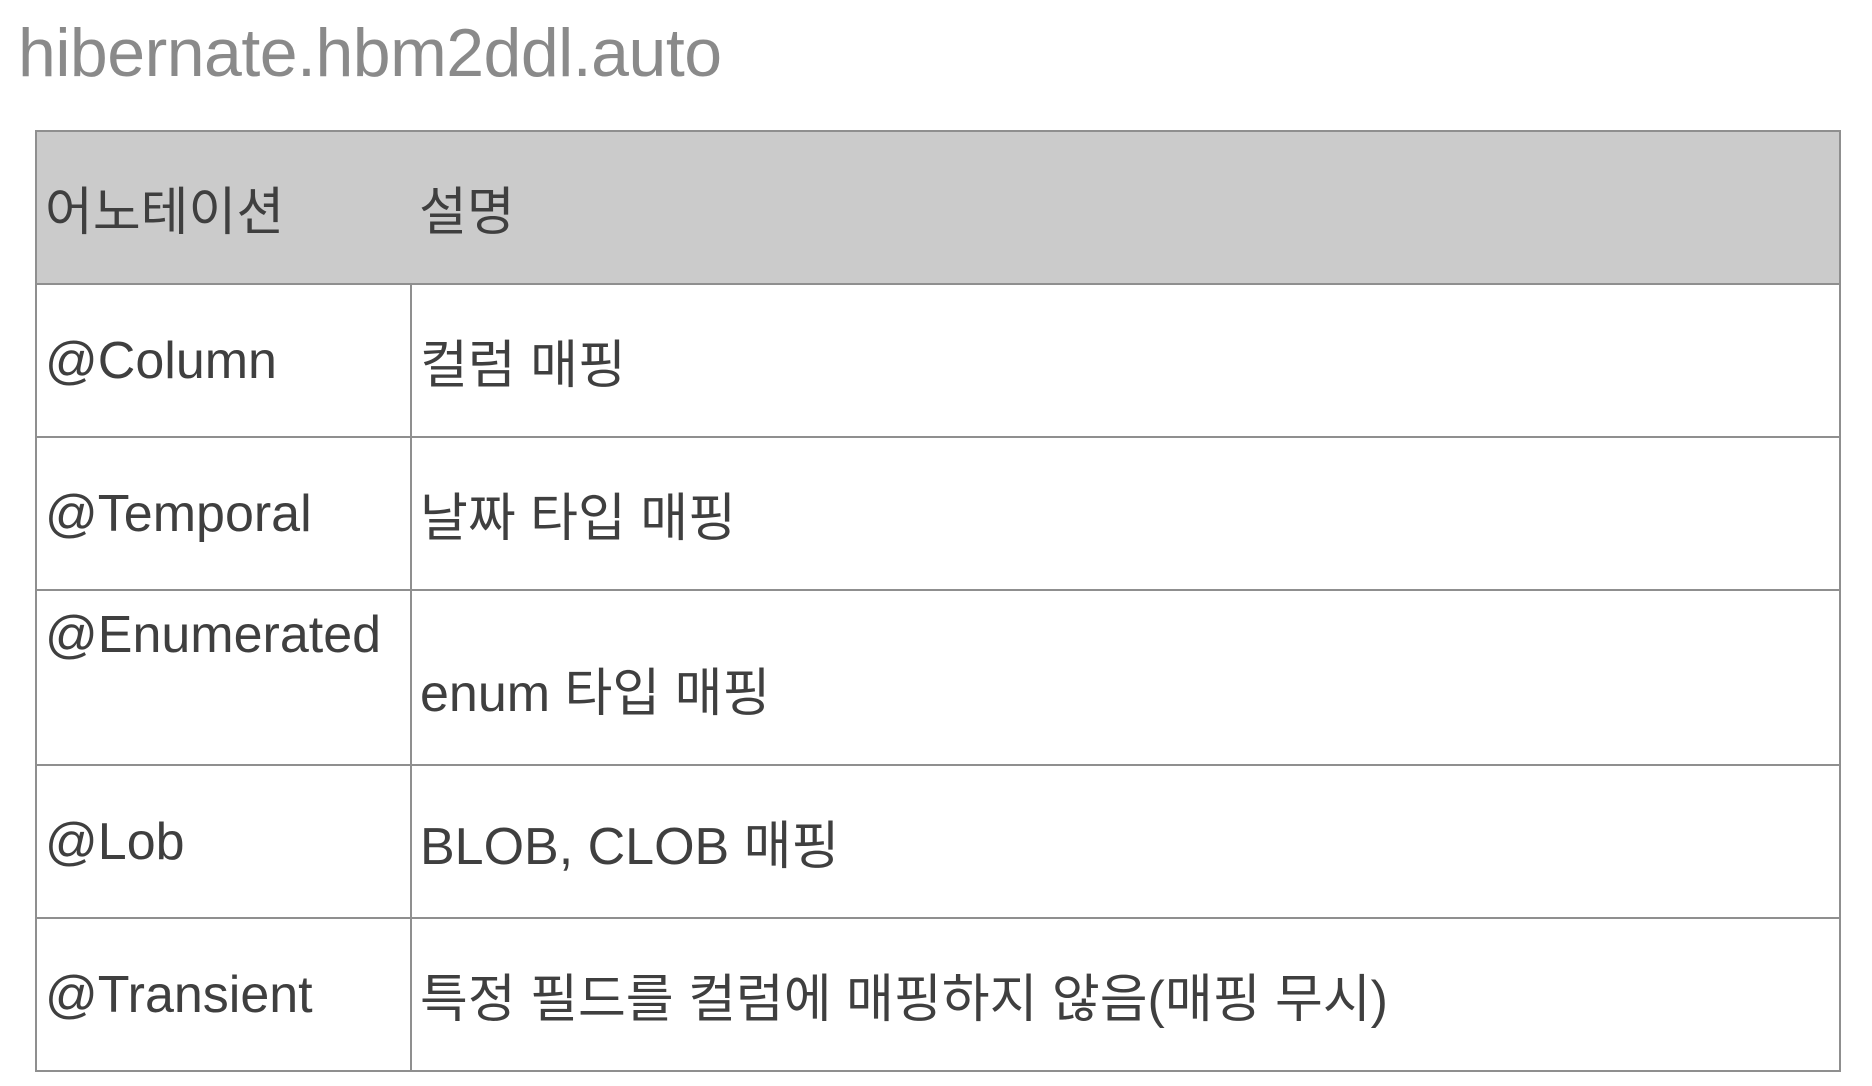 The image size is (1872, 1086). What do you see at coordinates (370, 53) in the screenshot?
I see `page-title: hibernate.hbm2ddl.auto` at bounding box center [370, 53].